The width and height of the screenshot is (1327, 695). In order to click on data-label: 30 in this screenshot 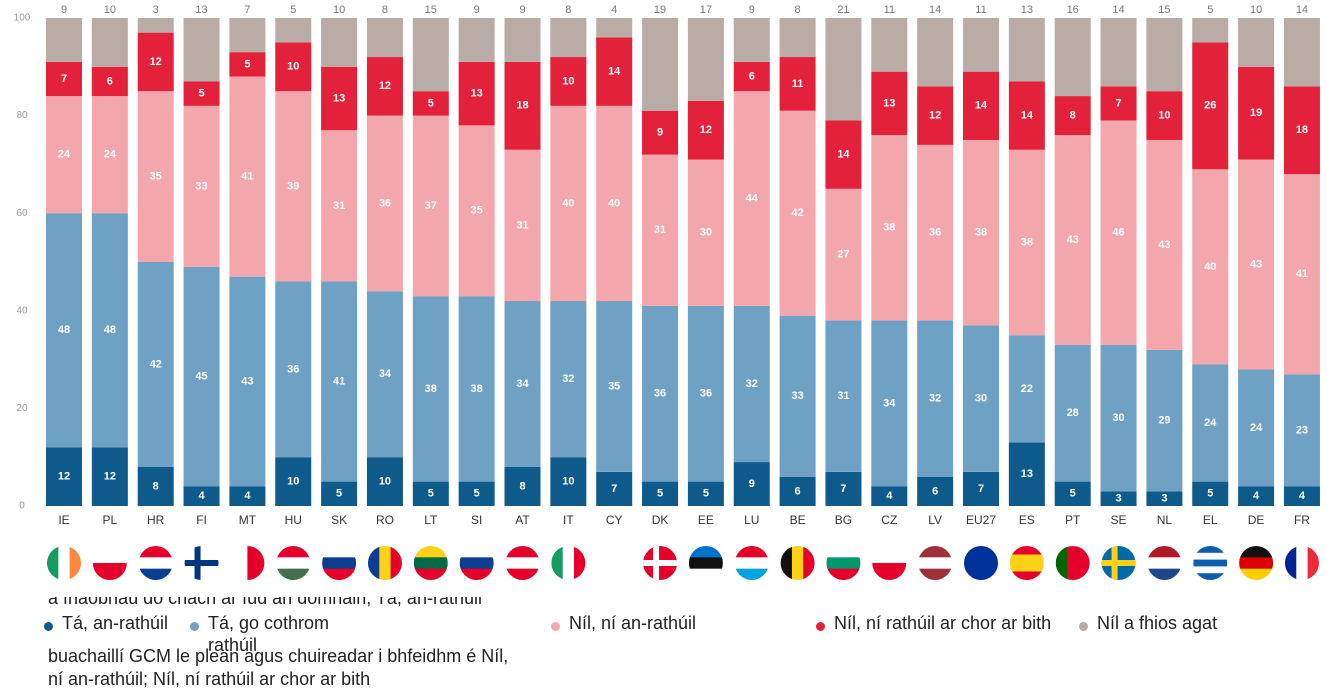, I will do `click(981, 399)`.